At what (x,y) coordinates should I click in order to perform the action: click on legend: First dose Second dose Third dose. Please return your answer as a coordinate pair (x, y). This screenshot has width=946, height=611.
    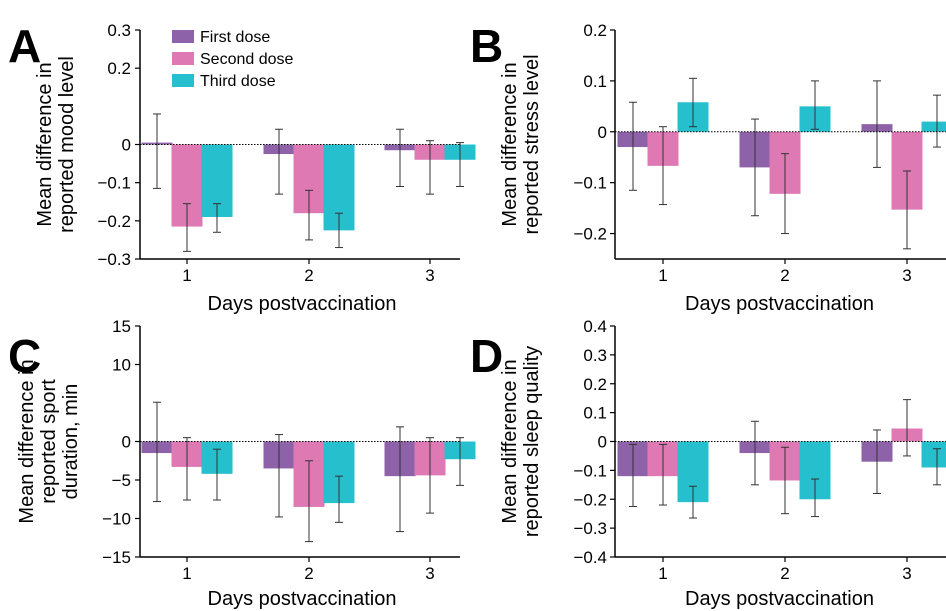
    Looking at the image, I should click on (233, 59).